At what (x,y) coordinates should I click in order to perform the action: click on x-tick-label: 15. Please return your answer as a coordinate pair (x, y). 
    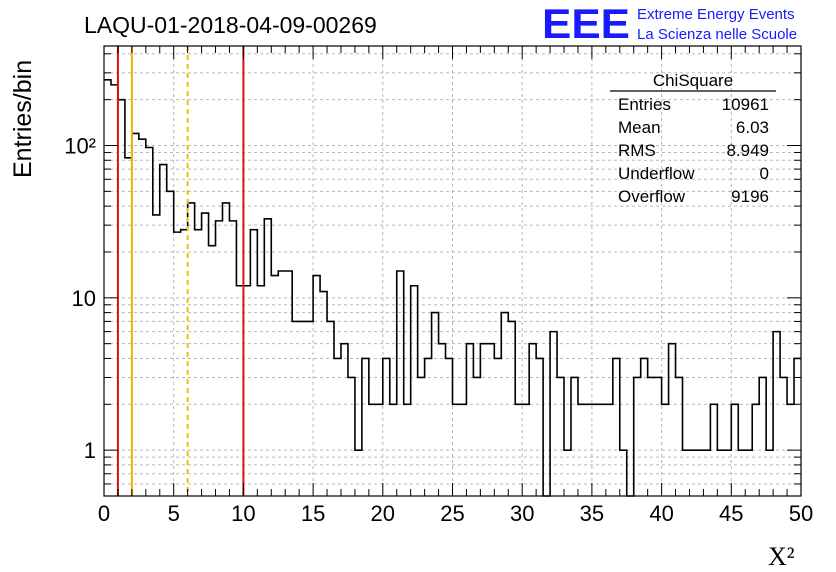
    Looking at the image, I should click on (313, 513).